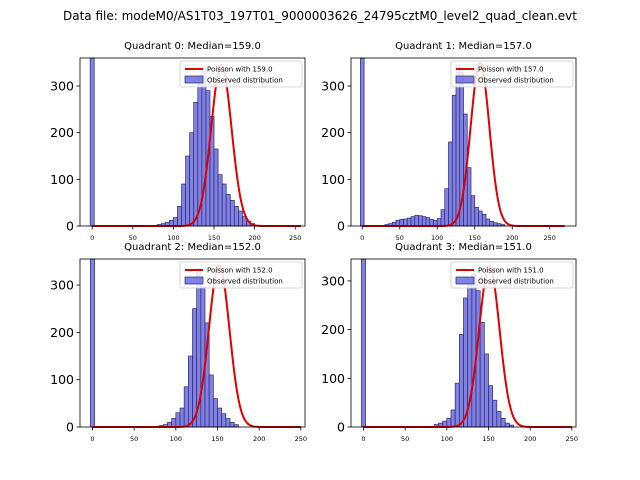  What do you see at coordinates (194, 79) in the screenshot?
I see `legend-bar-swatch` at bounding box center [194, 79].